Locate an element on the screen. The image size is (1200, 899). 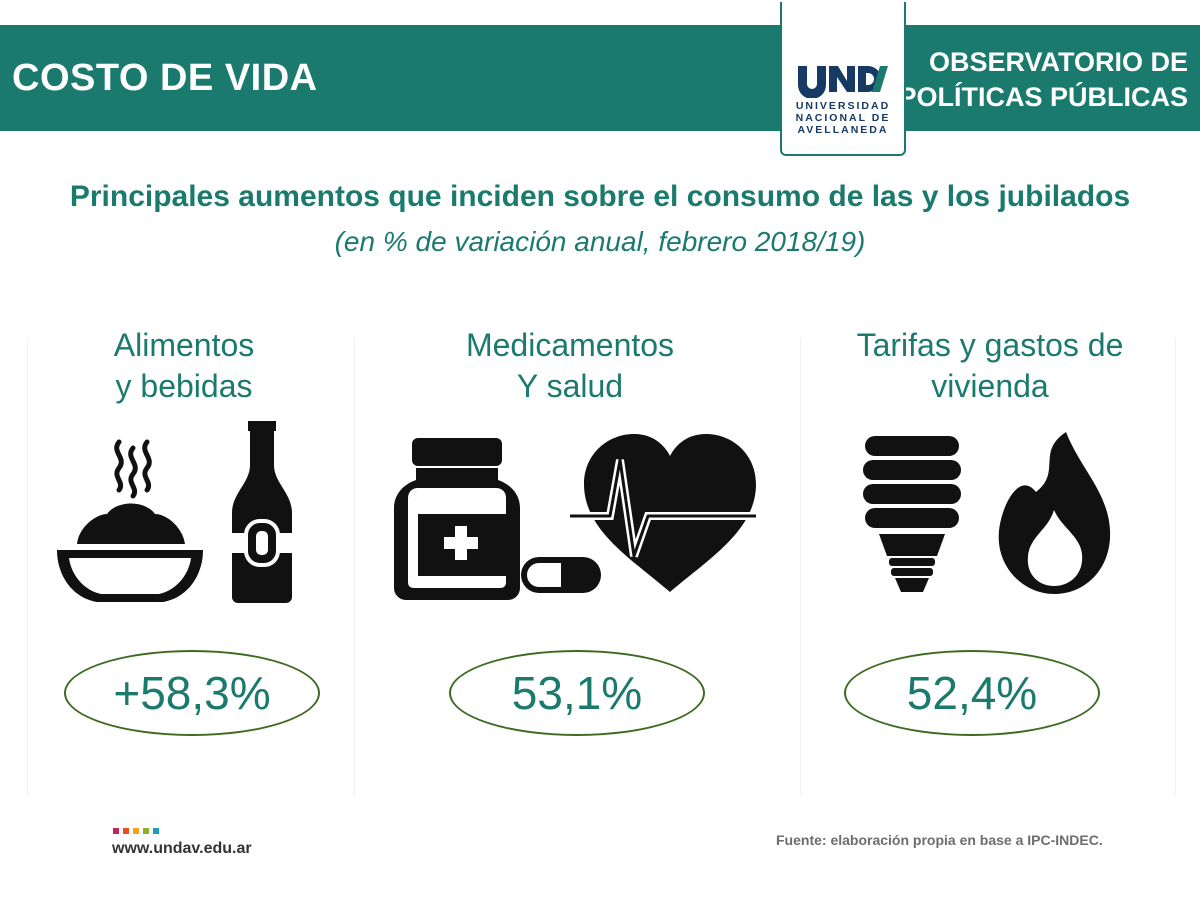
undav-logo: UNIVERSIDAD NACIONAL DE AVELLANEDA is located at coordinates (843, 79).